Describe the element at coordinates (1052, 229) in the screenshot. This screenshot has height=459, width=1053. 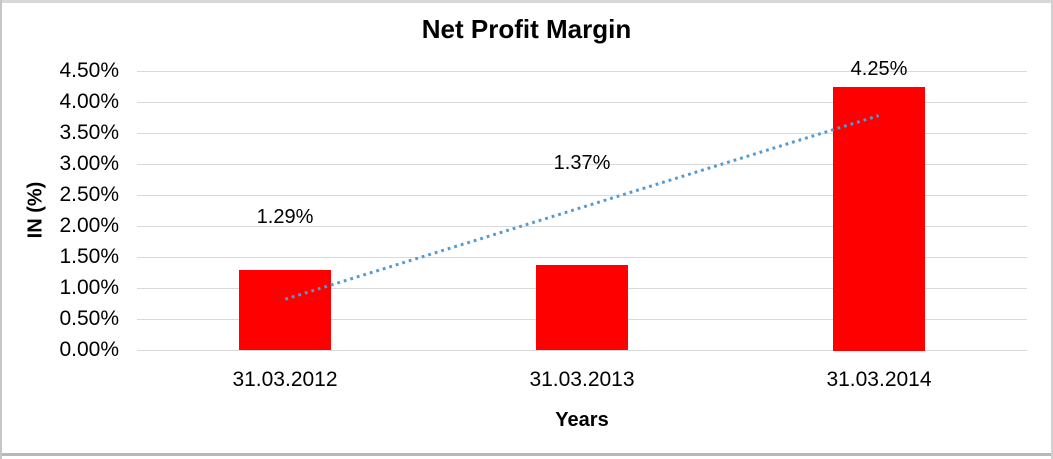
I see `frame-border-right` at that location.